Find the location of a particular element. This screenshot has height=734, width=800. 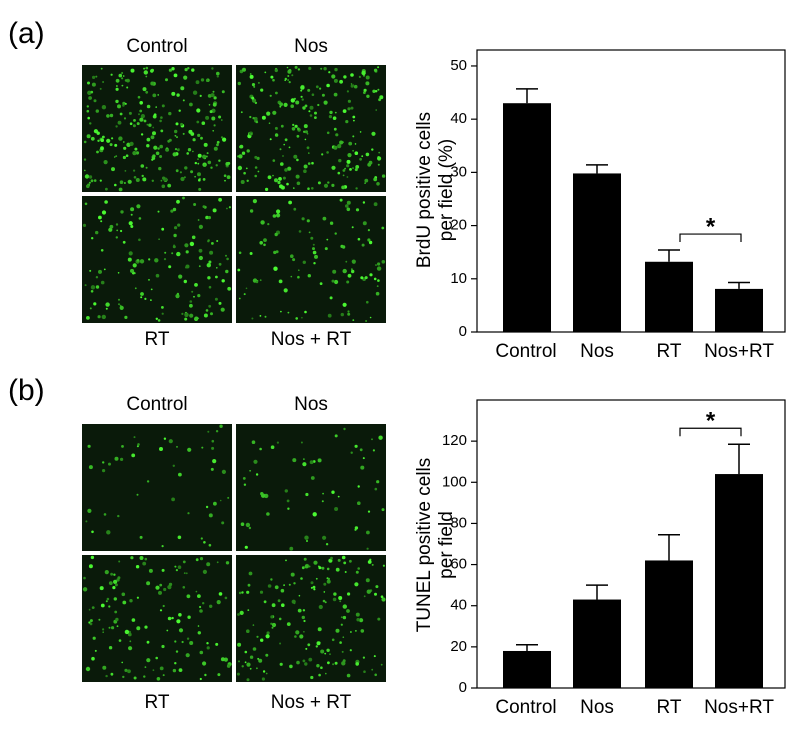

image-caption: RT is located at coordinates (157, 339).